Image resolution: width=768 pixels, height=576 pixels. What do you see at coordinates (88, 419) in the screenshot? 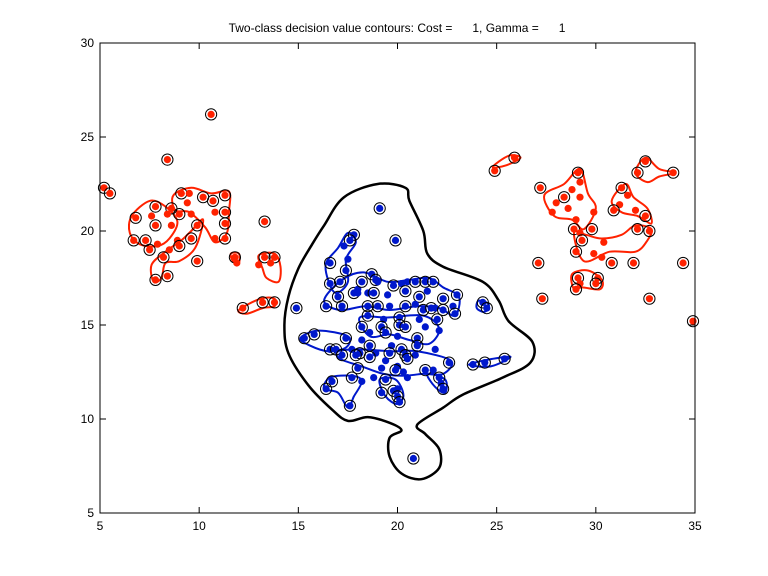
I see `y-tick-label: 10` at bounding box center [88, 419].